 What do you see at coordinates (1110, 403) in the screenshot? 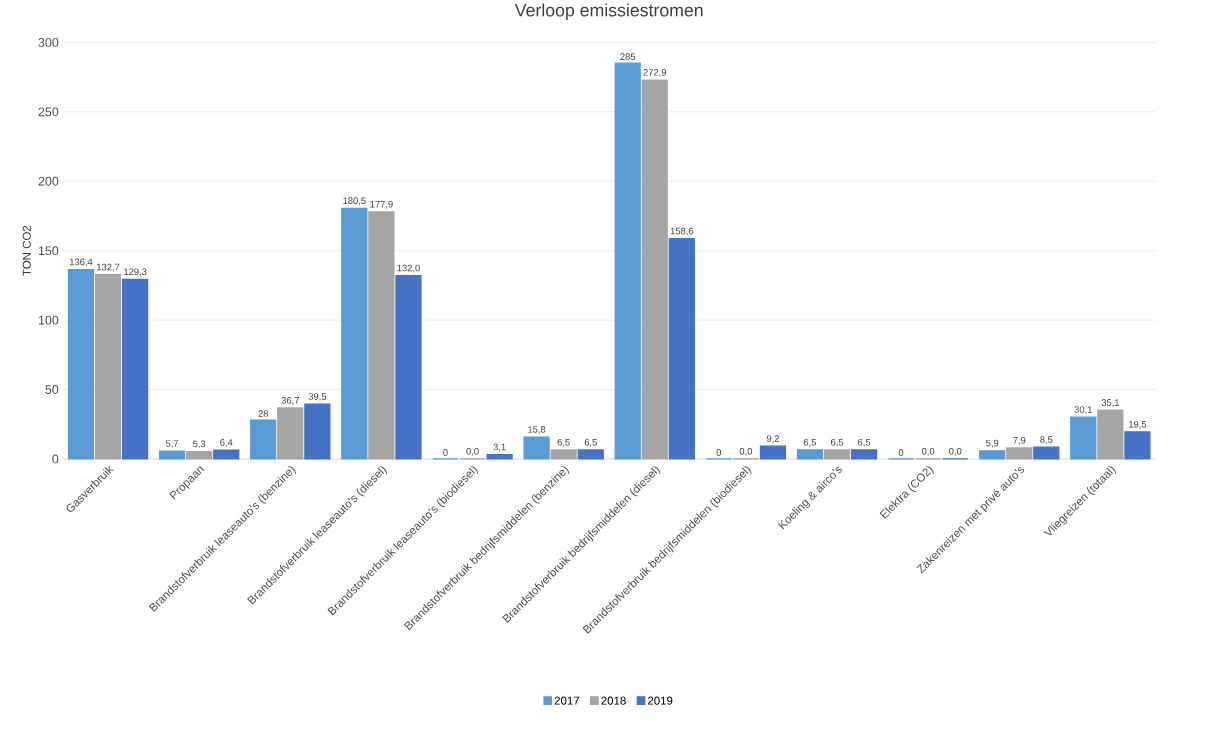
I see `data-label: 35,1` at bounding box center [1110, 403].